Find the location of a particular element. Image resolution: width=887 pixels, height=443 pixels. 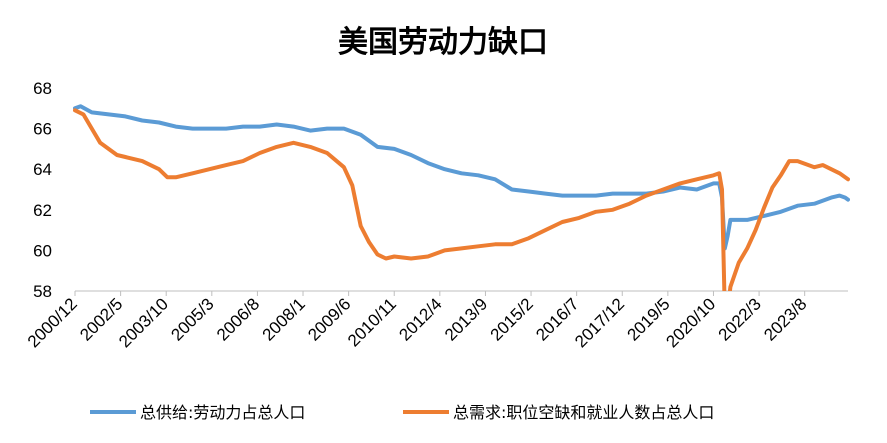

chart-title: 美国劳动力缺口 is located at coordinates (443, 42).